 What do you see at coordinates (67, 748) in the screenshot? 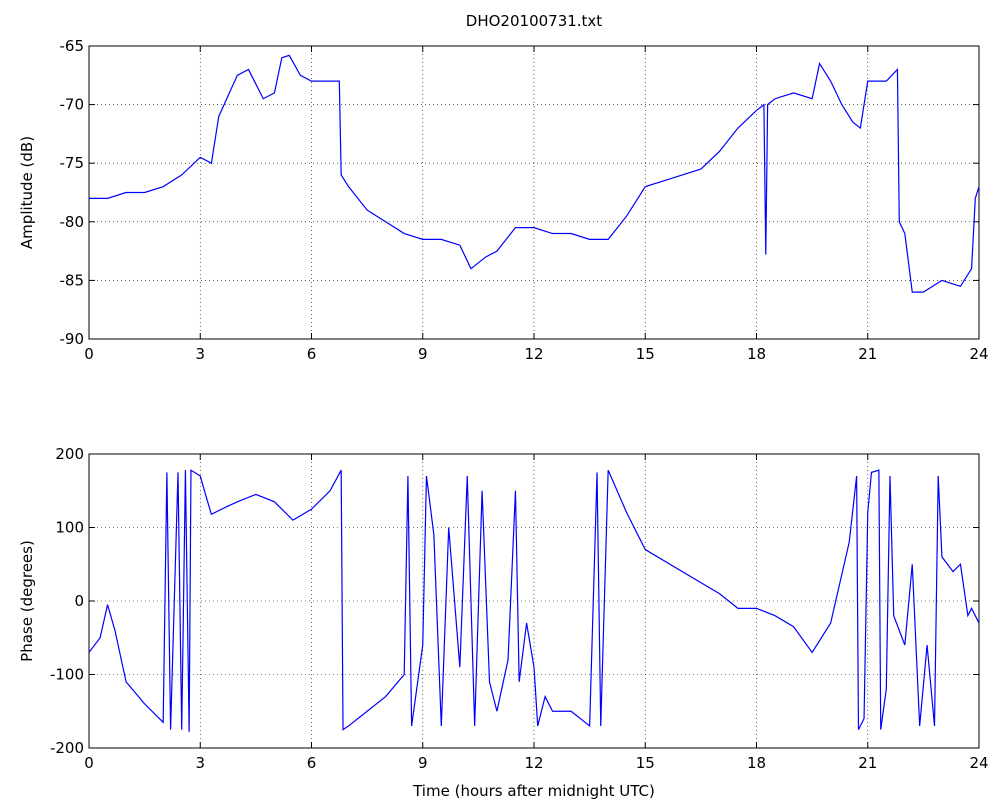
I see `y-tick-label: -200` at bounding box center [67, 748].